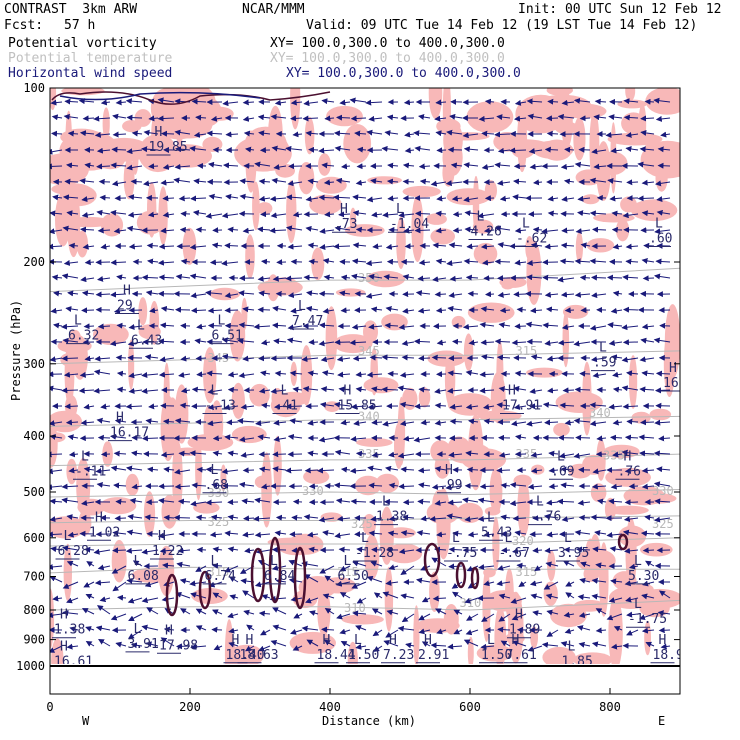 This screenshot has height=740, width=740. I want to click on y-tick-label: 600, so click(34, 538).